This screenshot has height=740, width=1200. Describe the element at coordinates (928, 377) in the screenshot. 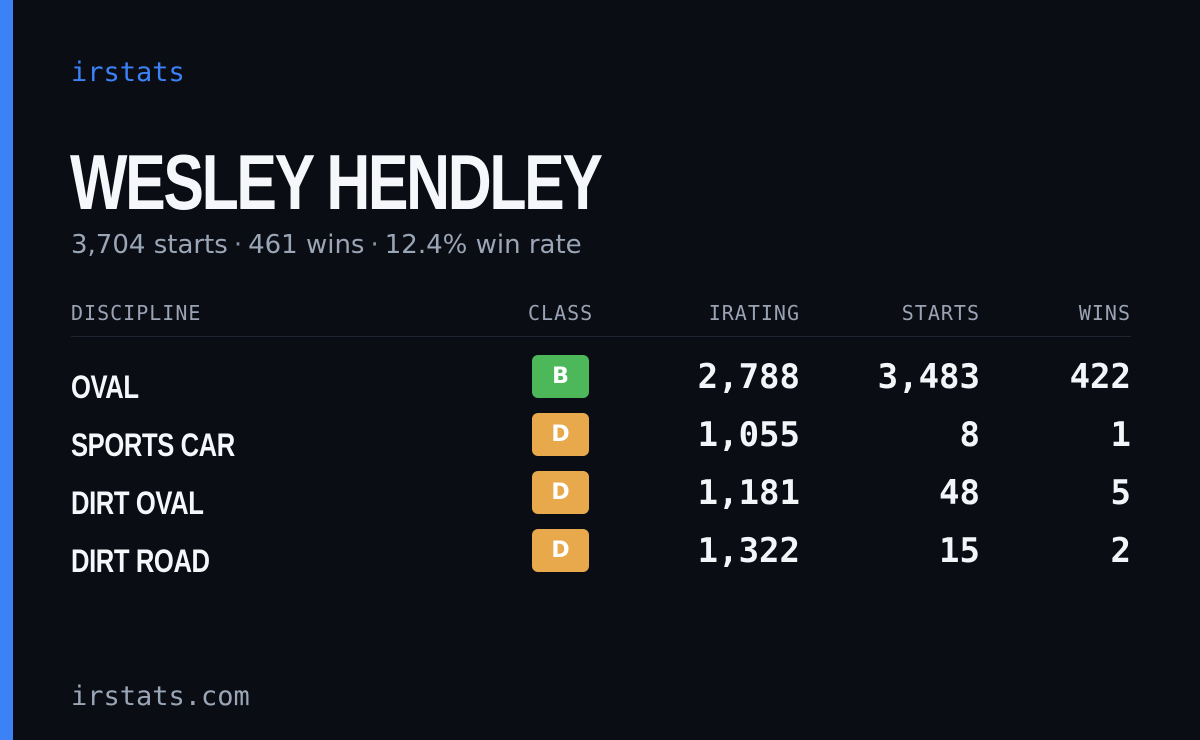

I see `starts-value: 3,483` at that location.